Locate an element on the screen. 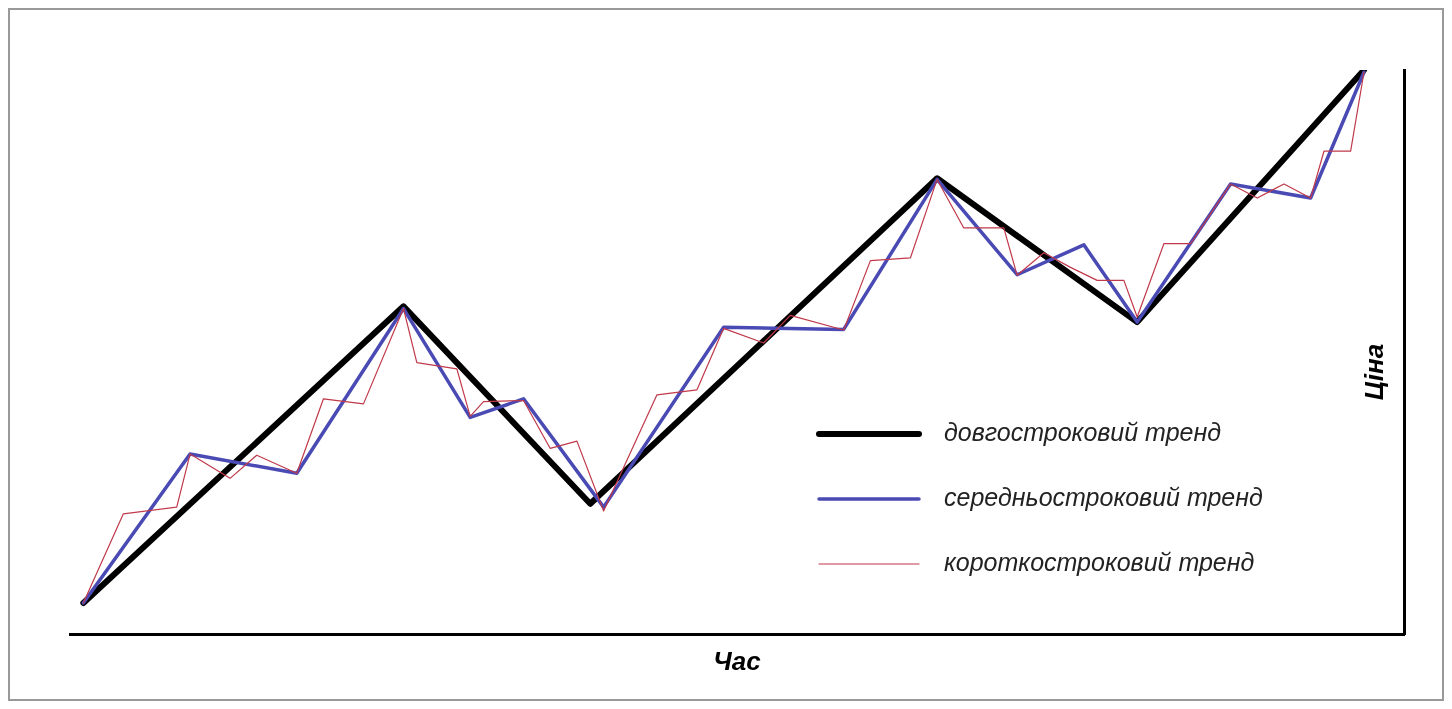  x-axis-title: Час is located at coordinates (737, 661).